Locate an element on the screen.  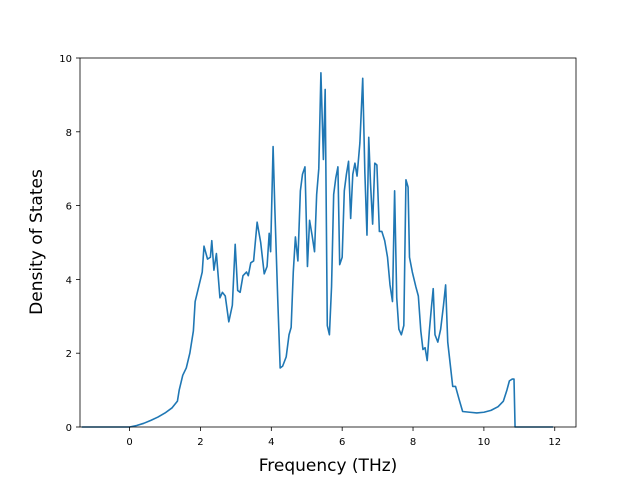
x-tick-label: 6 is located at coordinates (342, 442).